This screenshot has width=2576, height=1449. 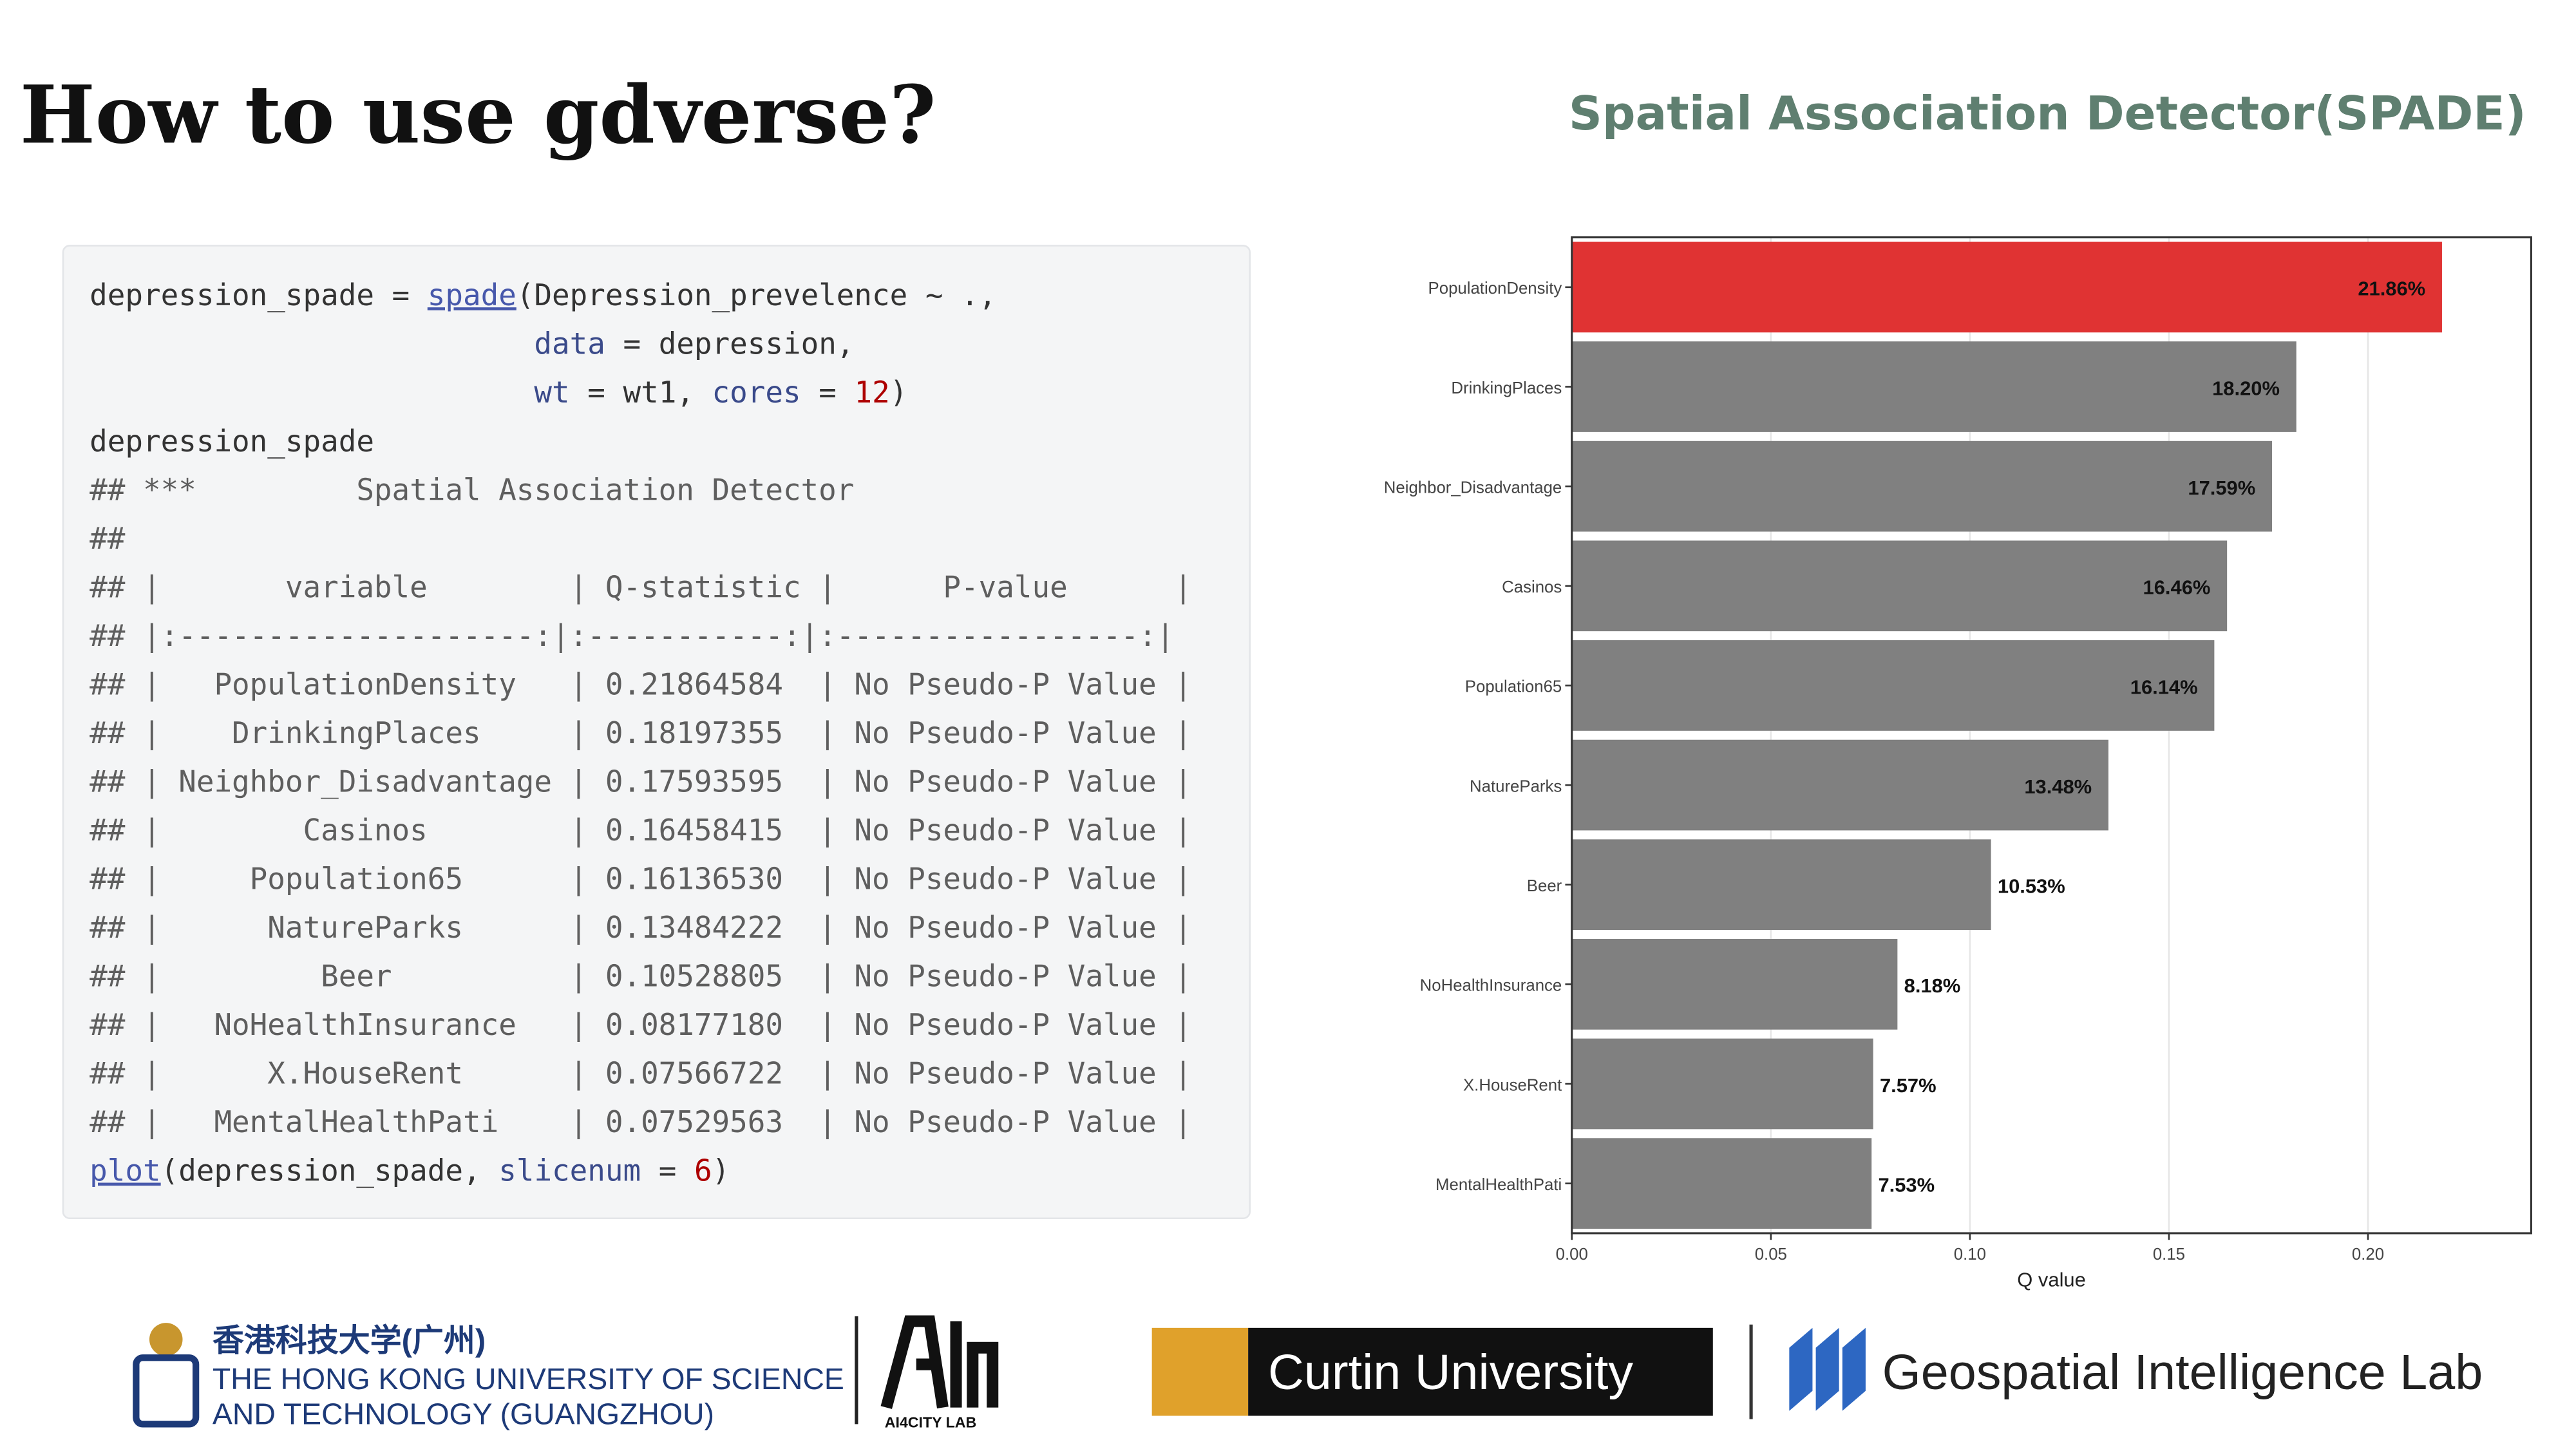 What do you see at coordinates (1516, 786) in the screenshot?
I see `y-tick-label: NatureParks` at bounding box center [1516, 786].